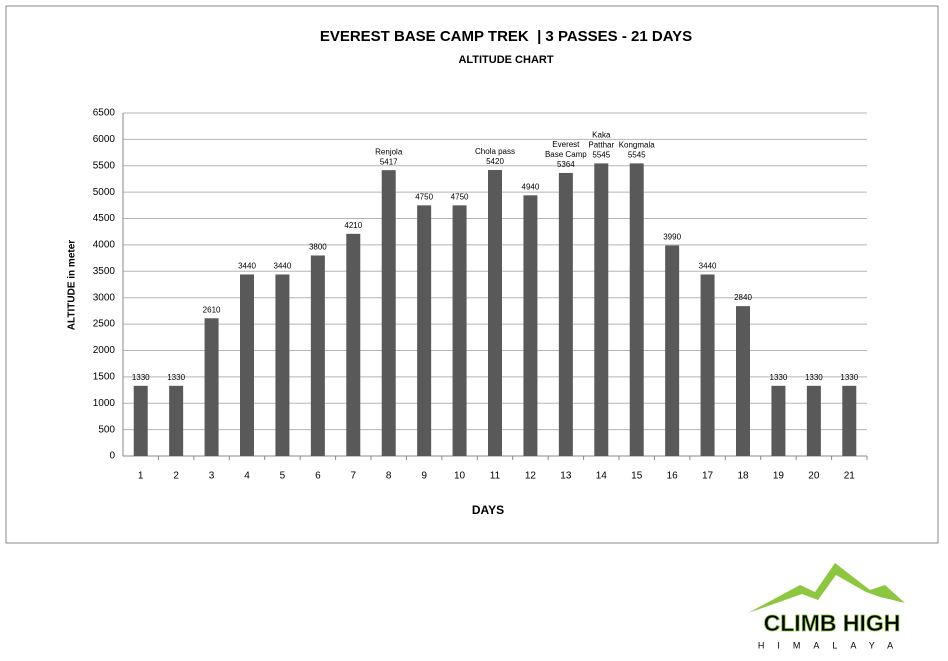  Describe the element at coordinates (708, 476) in the screenshot. I see `x-tick-label: 17` at that location.